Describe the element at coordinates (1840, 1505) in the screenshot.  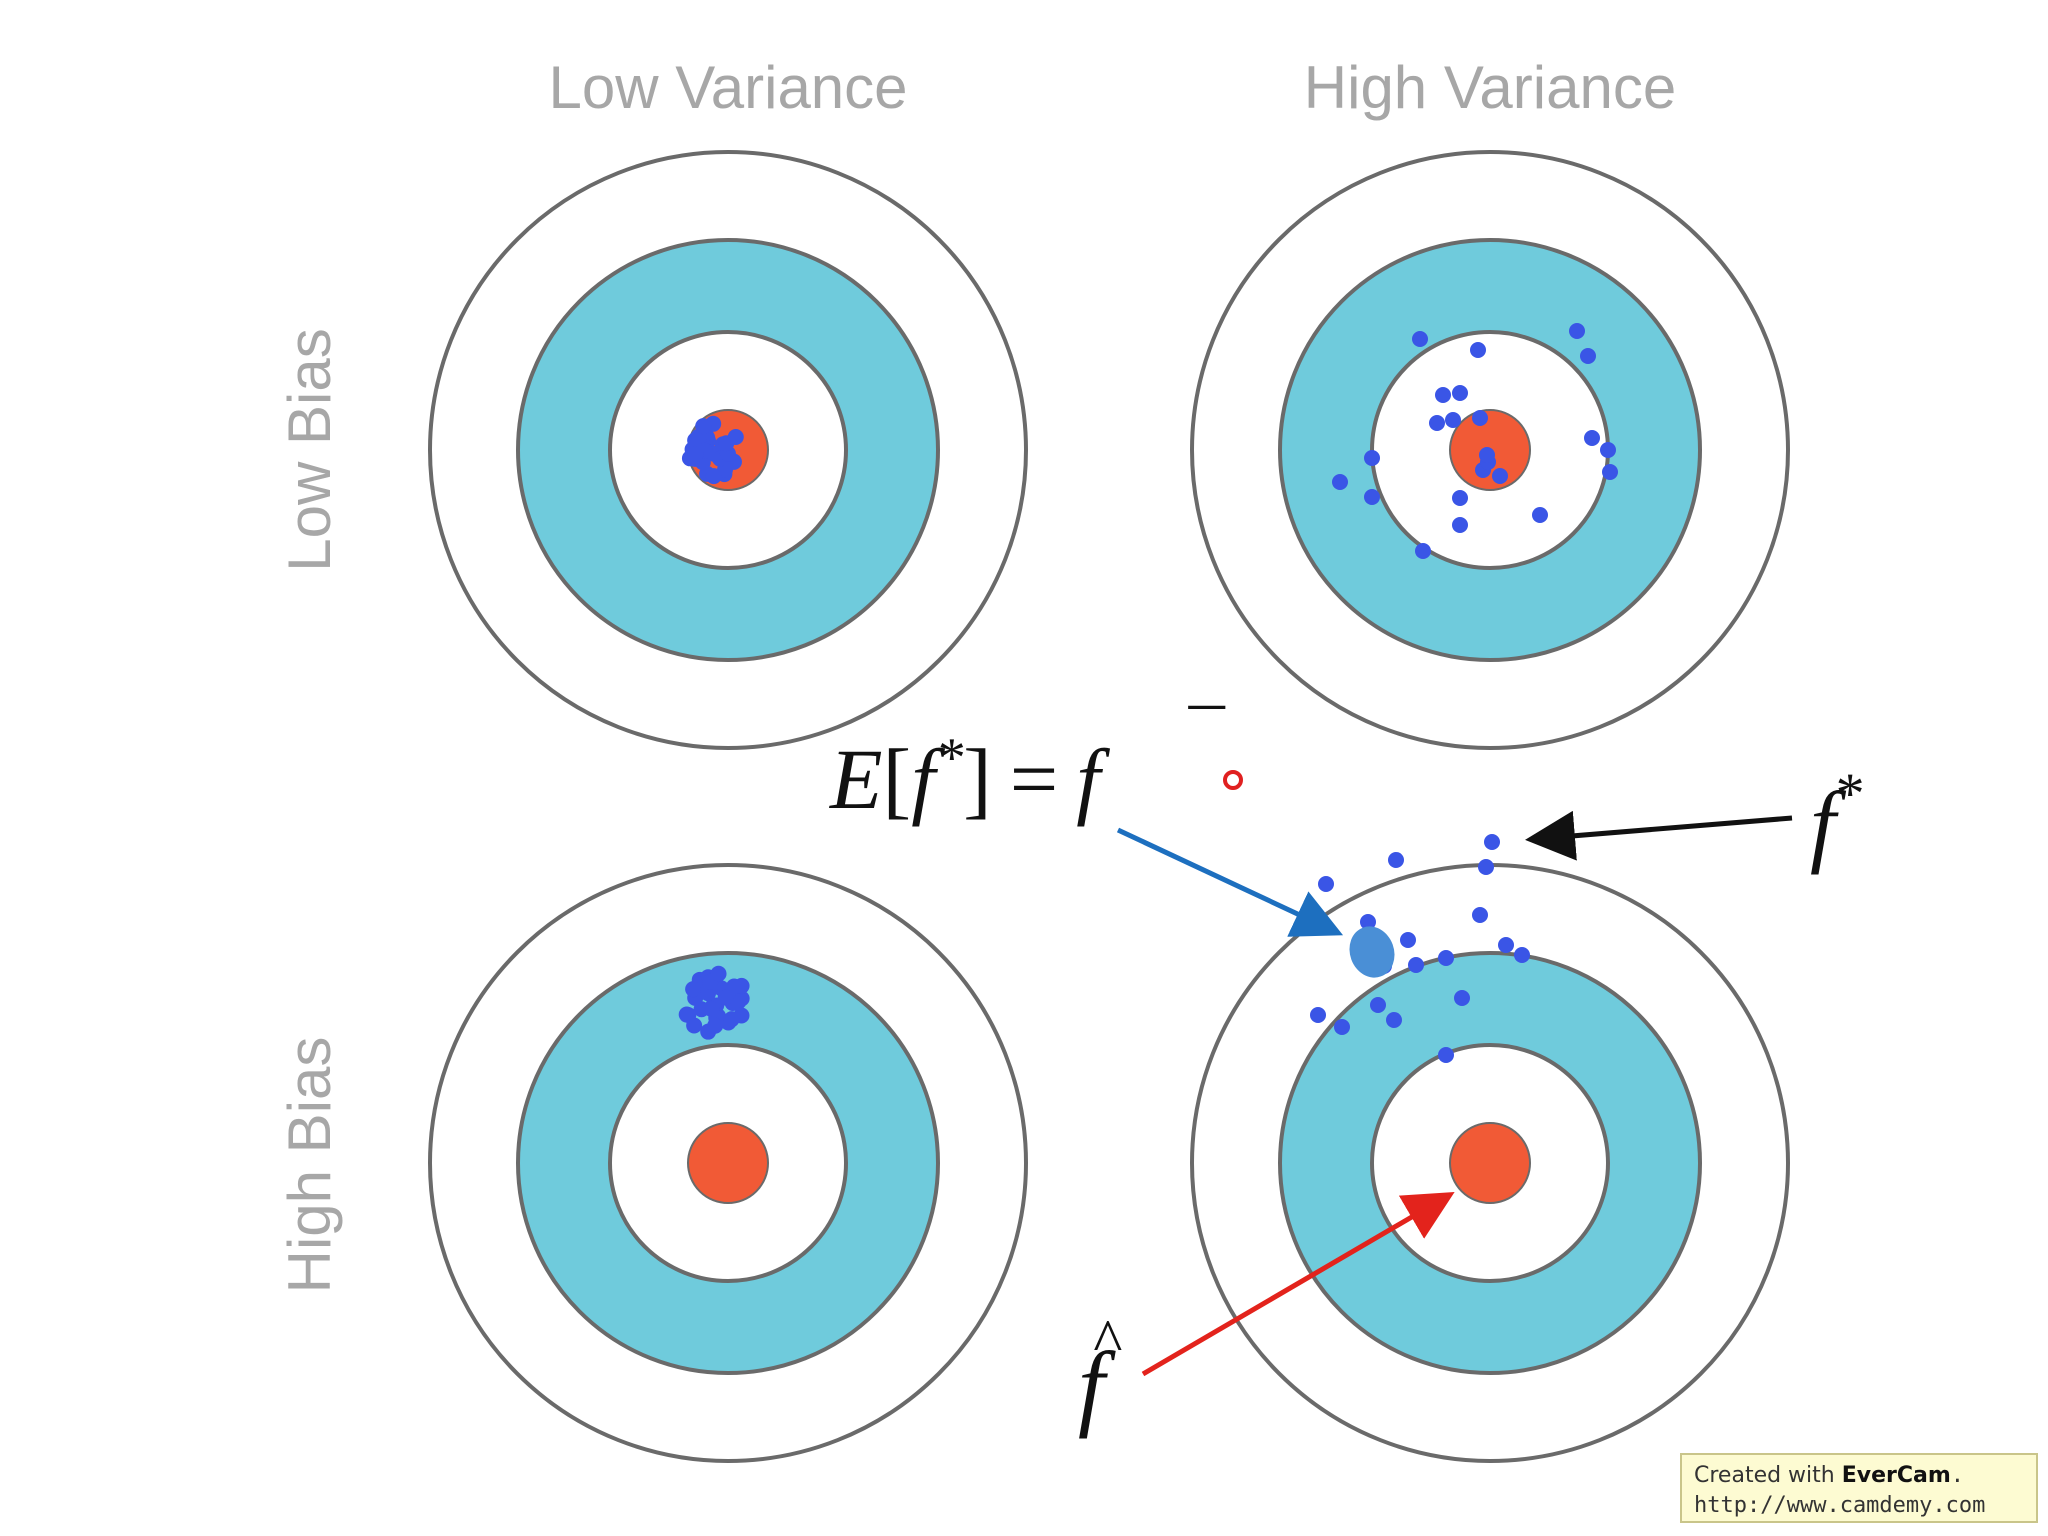
I see `watermark-url: http://www.camdemy.com` at that location.